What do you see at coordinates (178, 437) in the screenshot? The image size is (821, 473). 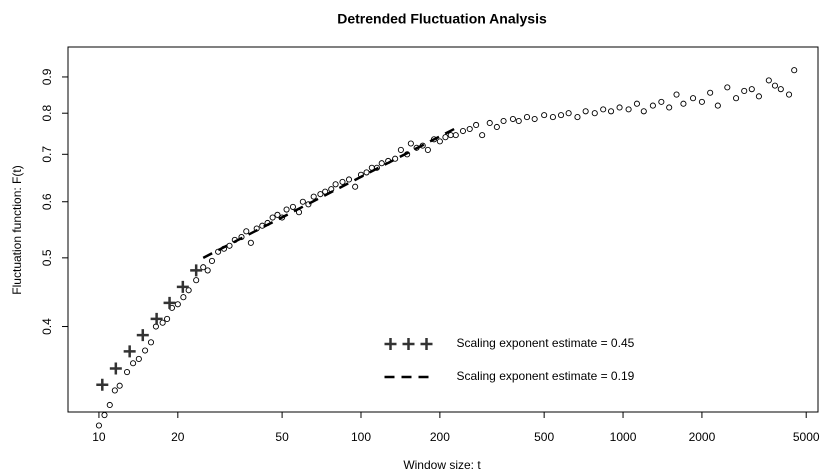 I see `x-tick-label: 20` at bounding box center [178, 437].